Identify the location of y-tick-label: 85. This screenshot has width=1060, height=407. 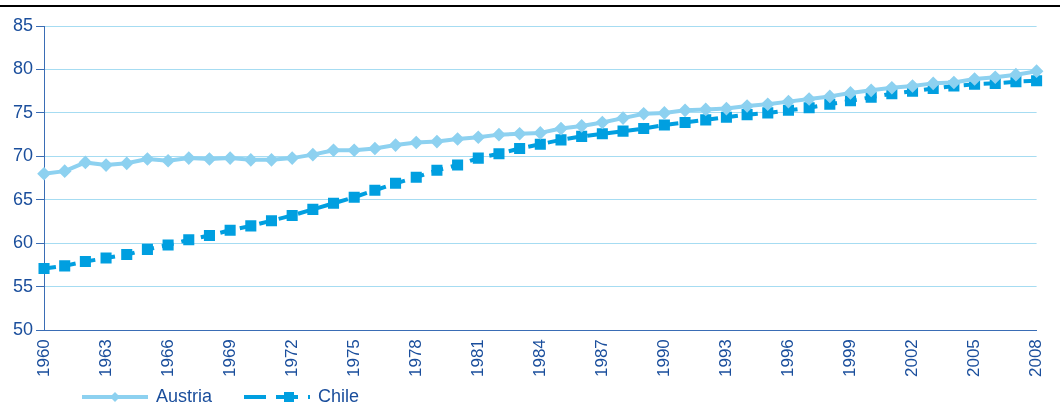
(23, 24).